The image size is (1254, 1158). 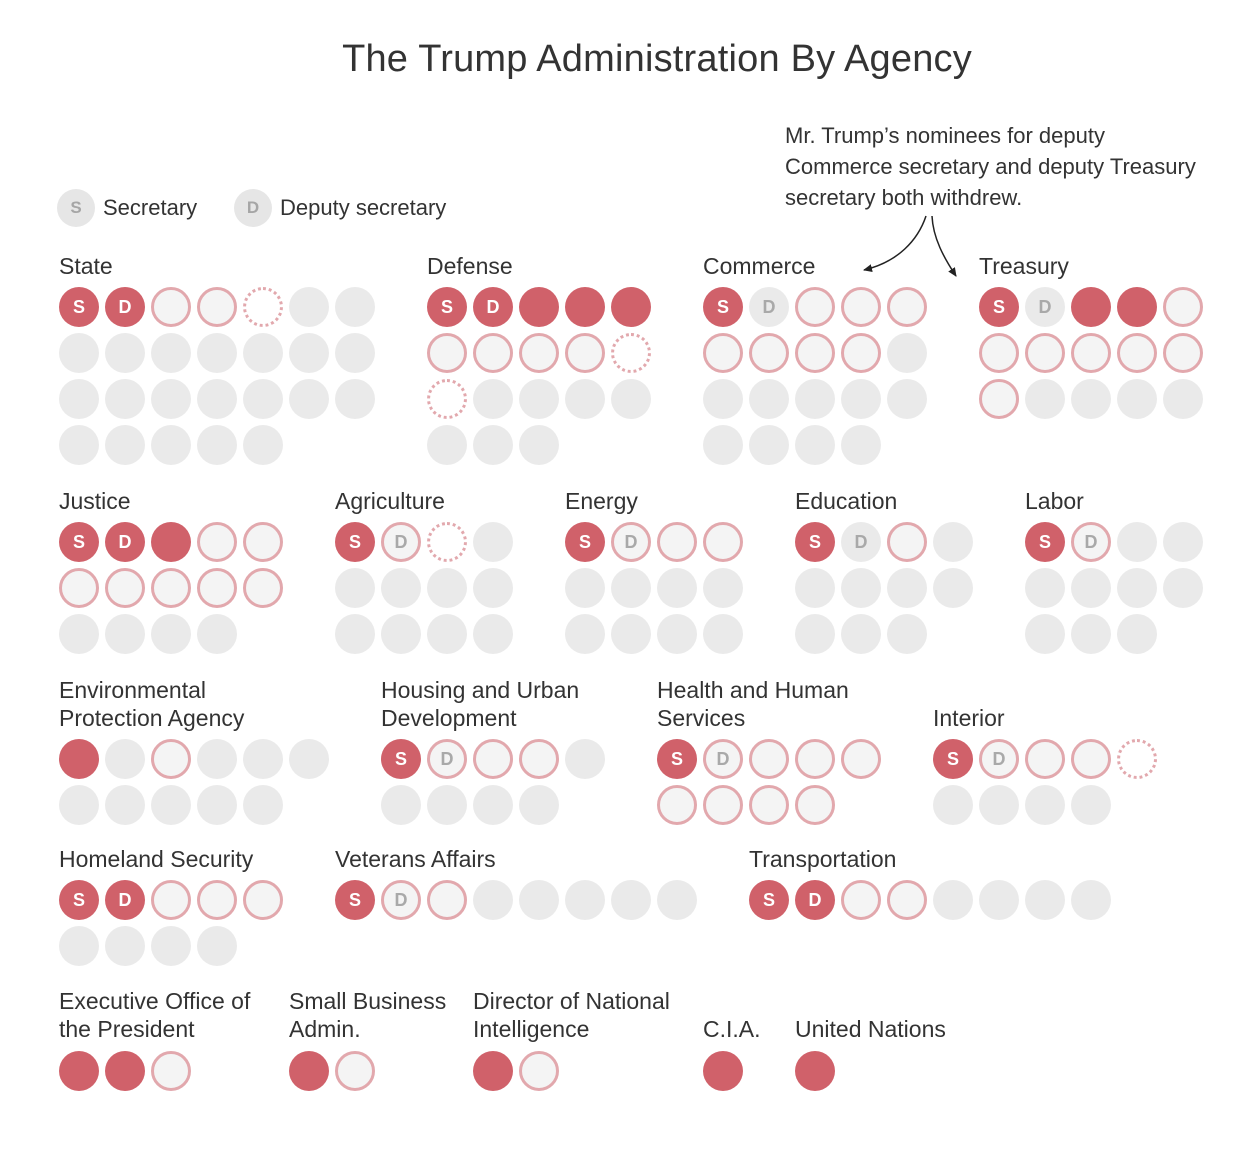 I want to click on education-position-vacant: D, so click(x=861, y=542).